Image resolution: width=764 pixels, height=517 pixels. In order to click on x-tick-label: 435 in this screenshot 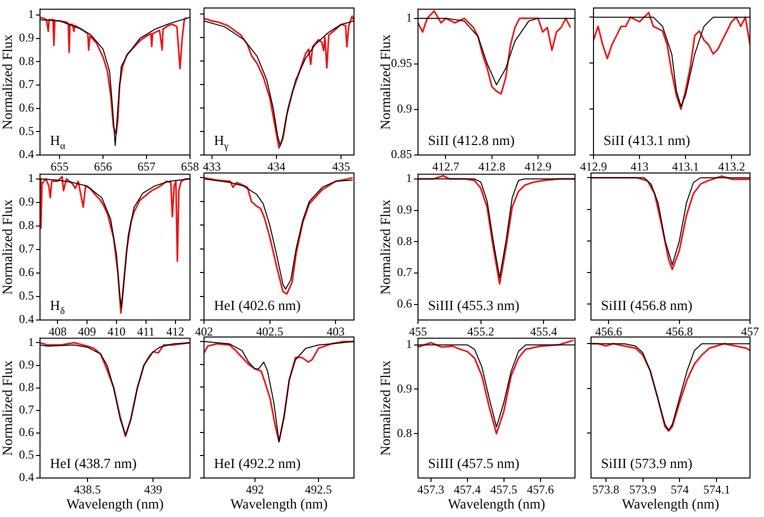, I will do `click(341, 166)`.